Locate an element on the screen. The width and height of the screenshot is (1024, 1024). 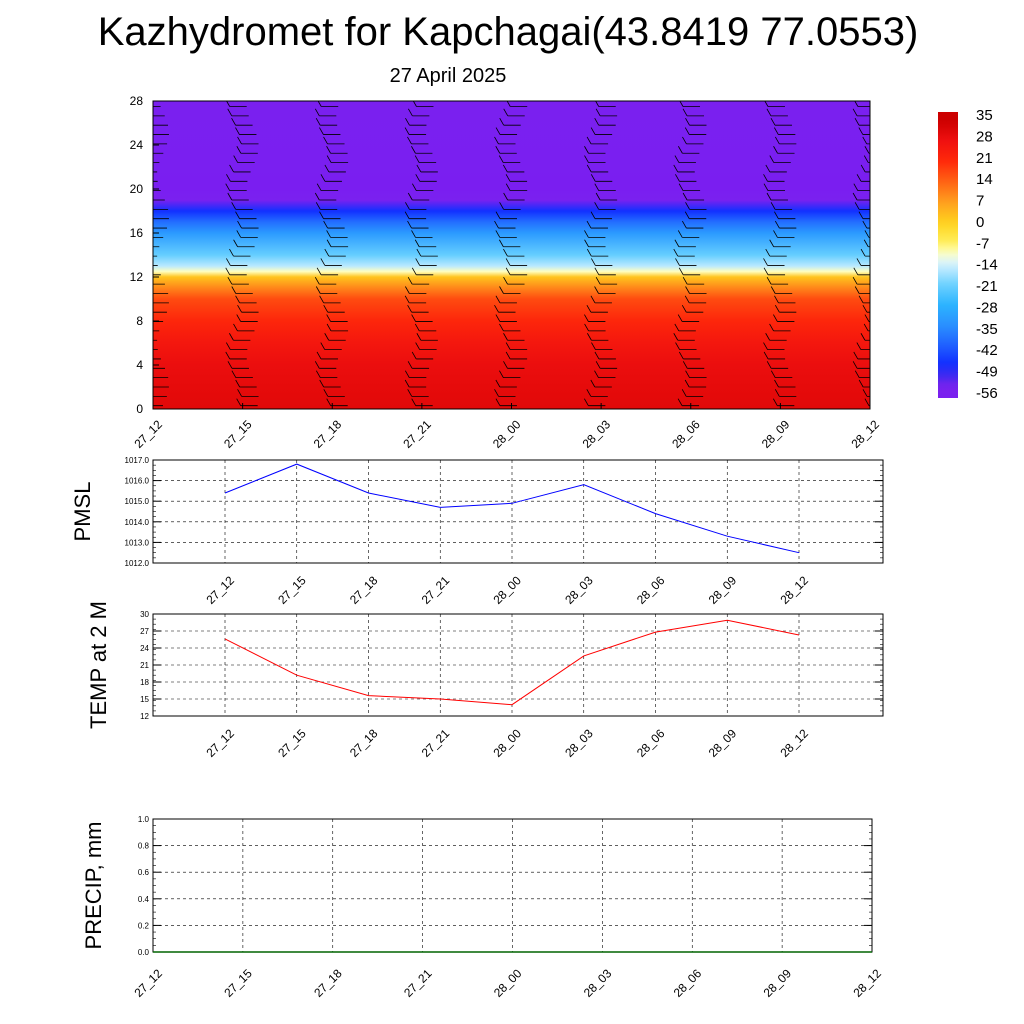
x-tick-label: 27_21 is located at coordinates (436, 743).